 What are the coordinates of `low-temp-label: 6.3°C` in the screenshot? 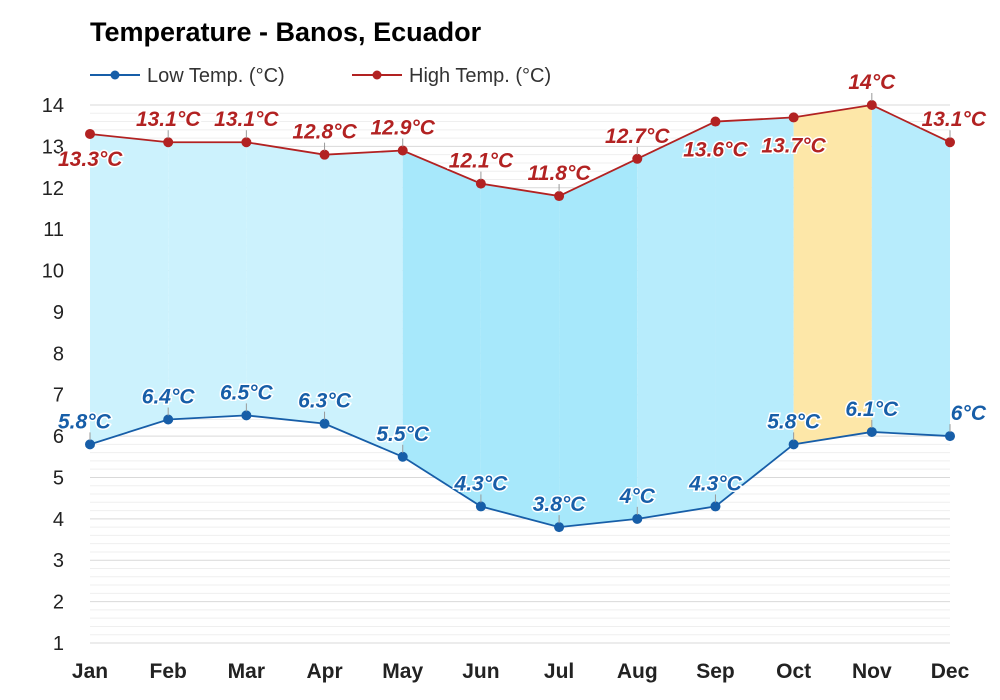 It's located at (325, 401).